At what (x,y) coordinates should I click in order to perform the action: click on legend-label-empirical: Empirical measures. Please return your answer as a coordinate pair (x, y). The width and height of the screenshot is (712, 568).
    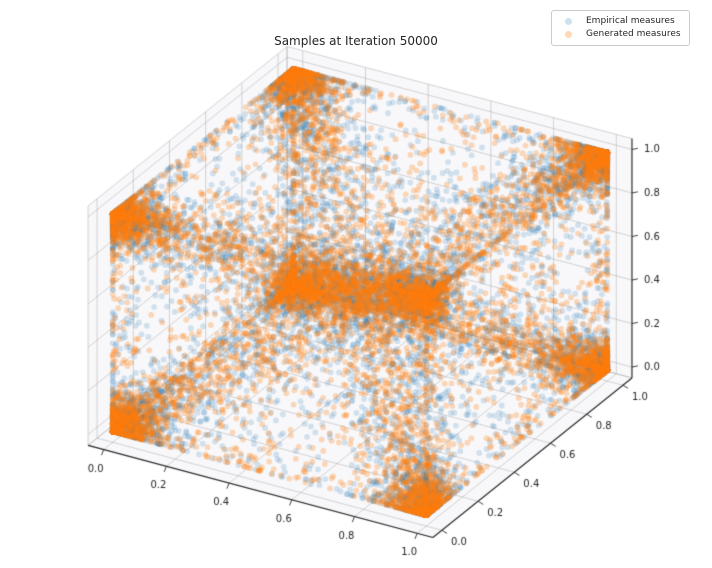
    Looking at the image, I should click on (630, 21).